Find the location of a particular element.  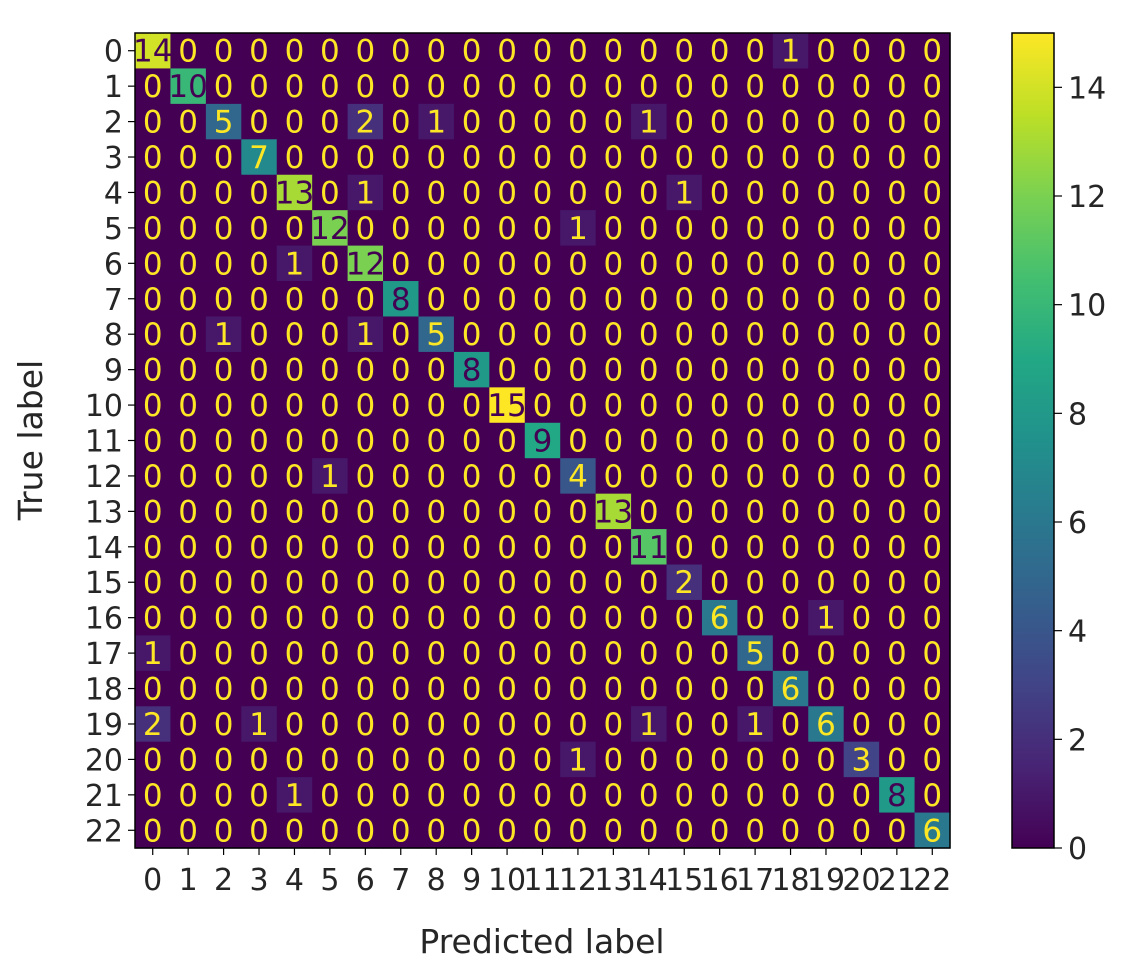

y-tick-label: 11 is located at coordinates (104, 442).